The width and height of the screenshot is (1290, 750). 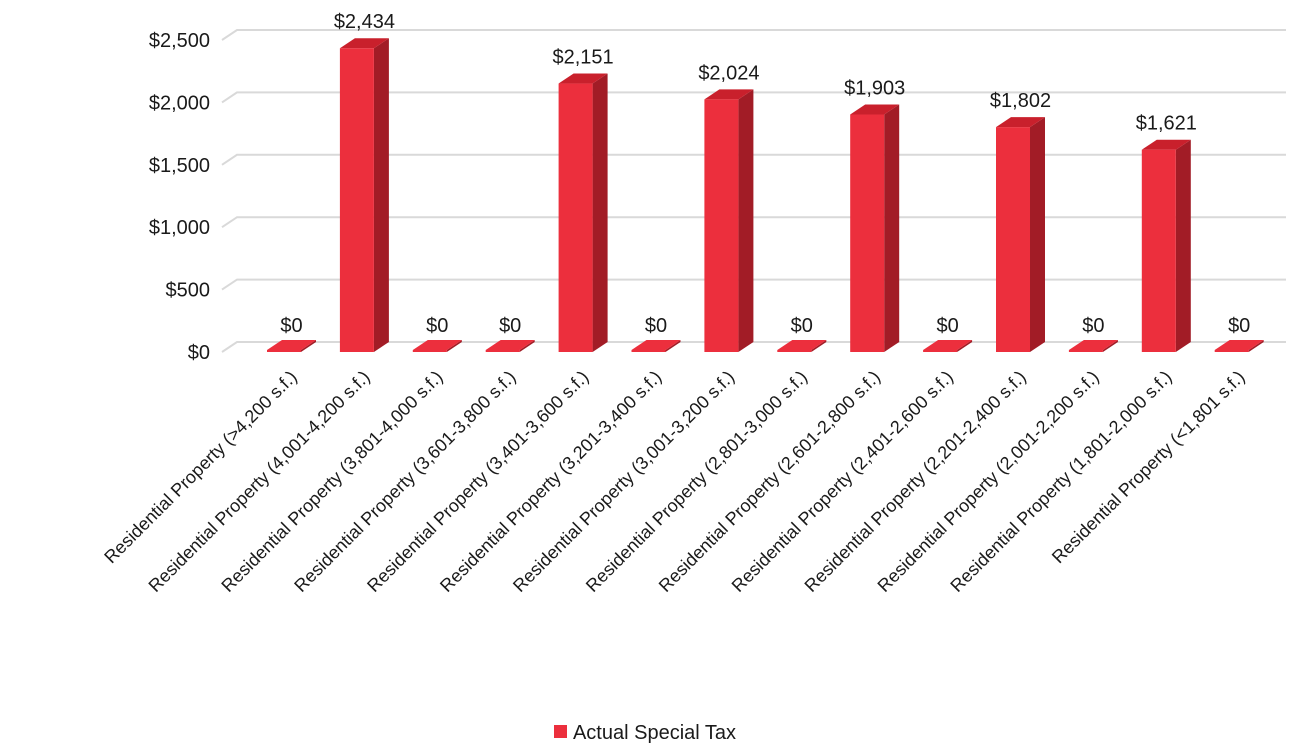 What do you see at coordinates (179, 228) in the screenshot?
I see `y-tick-label: $1,000` at bounding box center [179, 228].